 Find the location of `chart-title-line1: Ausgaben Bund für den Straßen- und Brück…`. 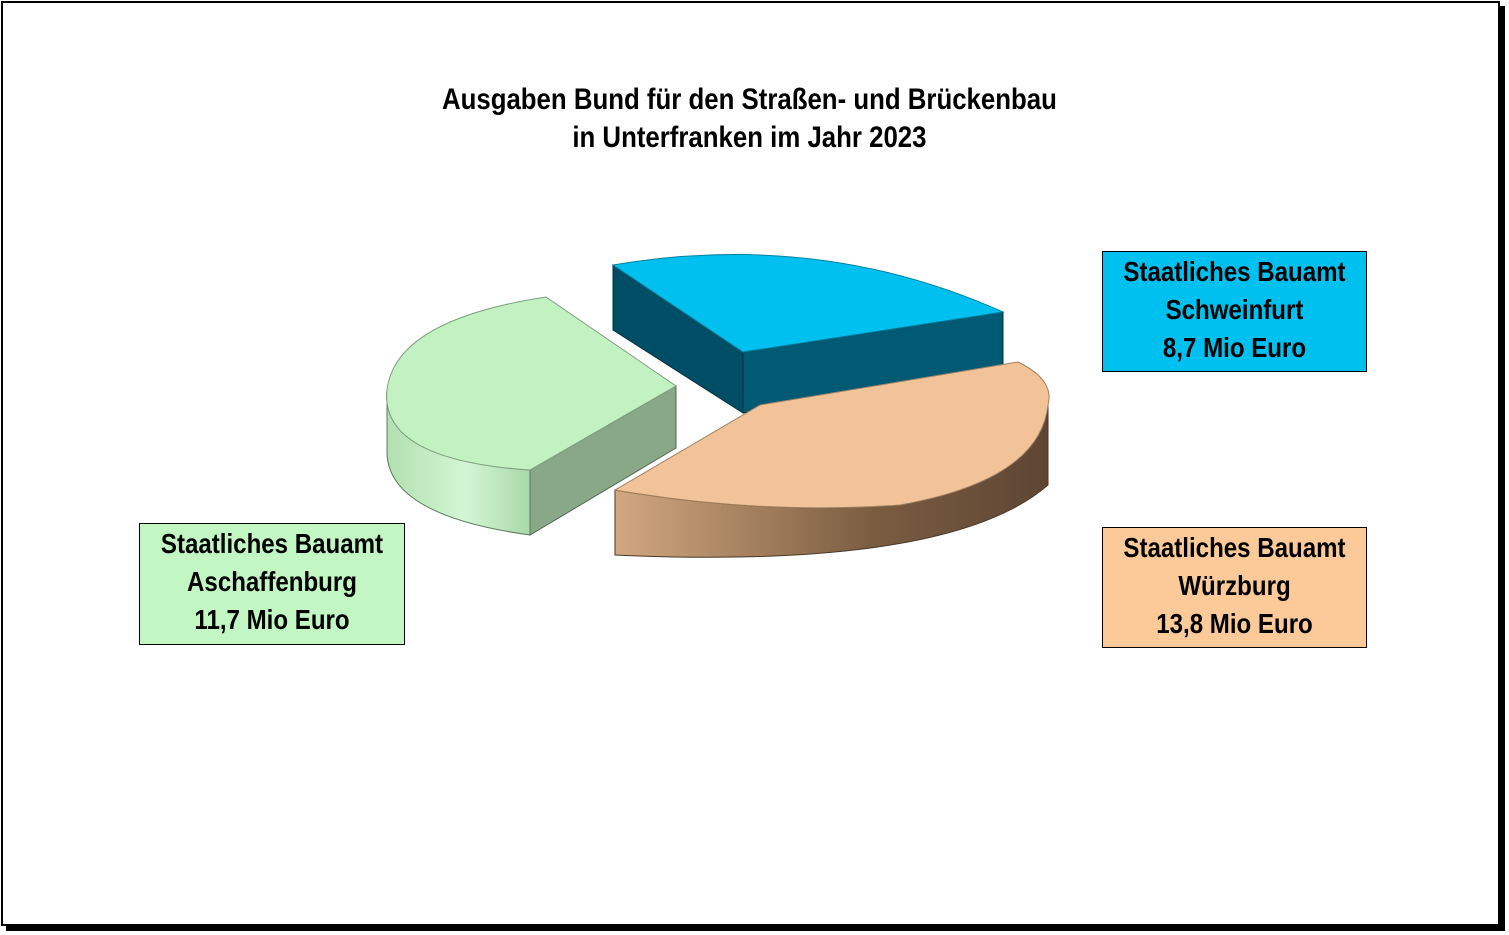

chart-title-line1: Ausgaben Bund für den Straßen- und Brück… is located at coordinates (749, 99).